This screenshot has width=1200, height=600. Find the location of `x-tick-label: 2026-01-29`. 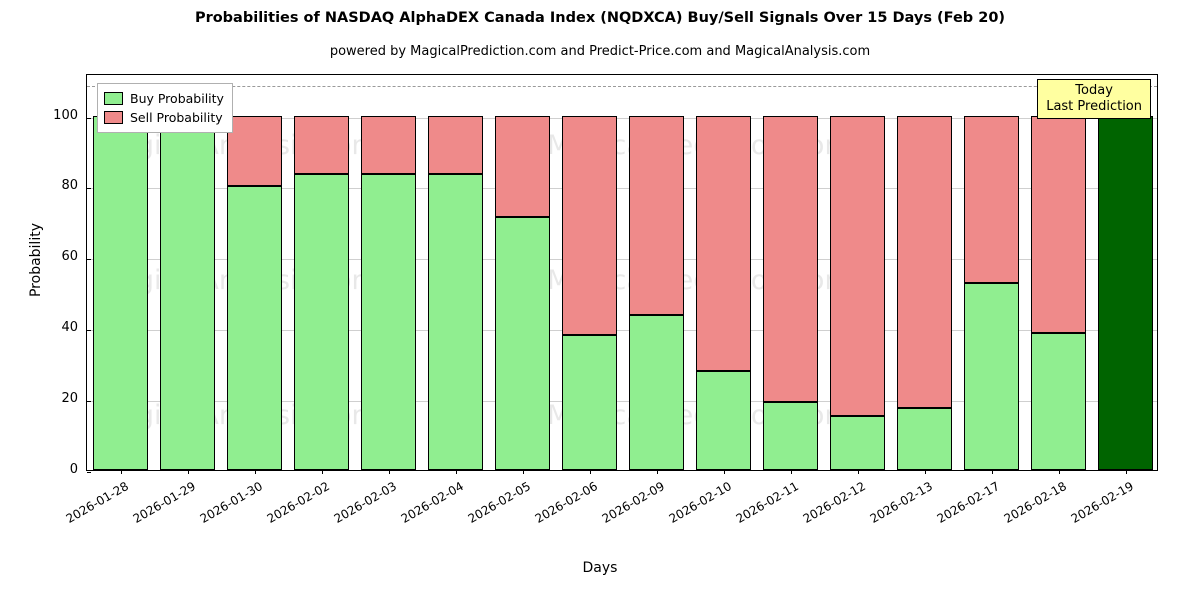

x-tick-label: 2026-01-29 is located at coordinates (164, 502).